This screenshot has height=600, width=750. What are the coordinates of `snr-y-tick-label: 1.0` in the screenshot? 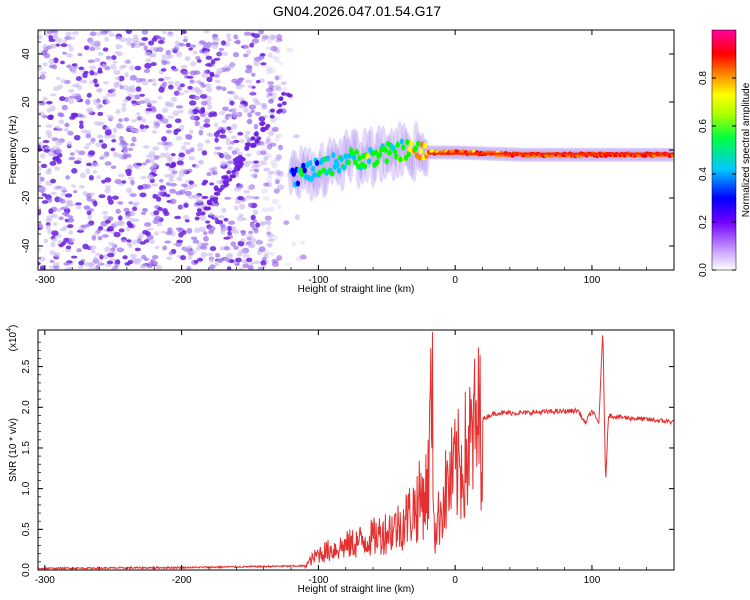 It's located at (26, 488).